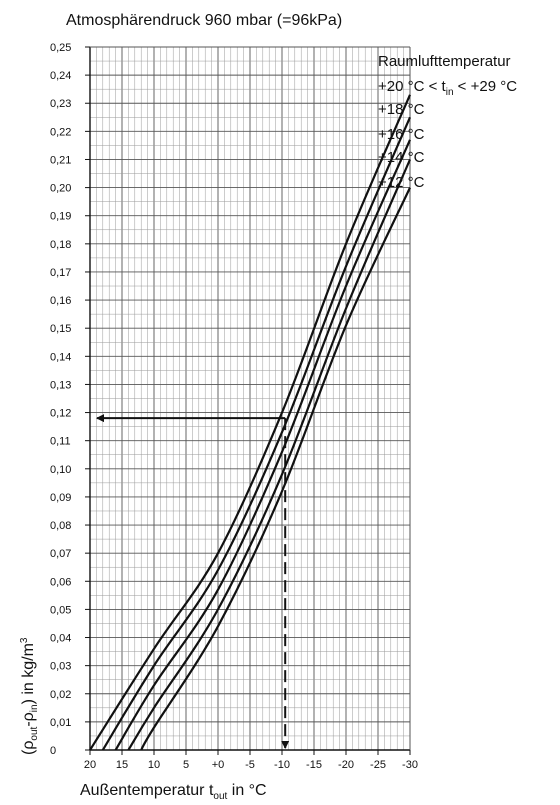  Describe the element at coordinates (346, 765) in the screenshot. I see `x-tick-label: -20` at that location.